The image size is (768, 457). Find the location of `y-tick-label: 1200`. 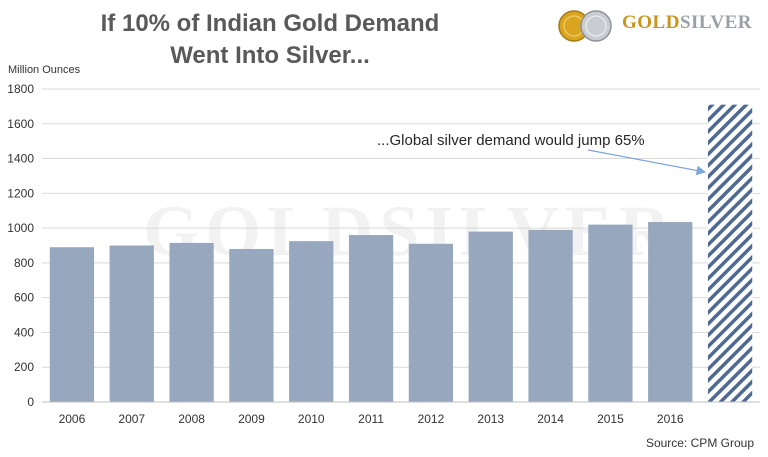

y-tick-label: 1200 is located at coordinates (20, 193).